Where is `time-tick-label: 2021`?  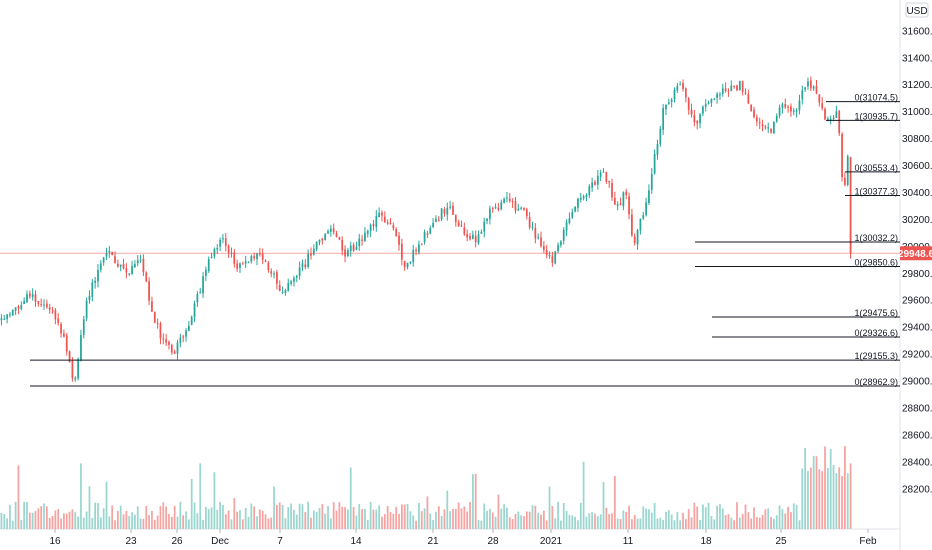
time-tick-label: 2021 is located at coordinates (551, 541).